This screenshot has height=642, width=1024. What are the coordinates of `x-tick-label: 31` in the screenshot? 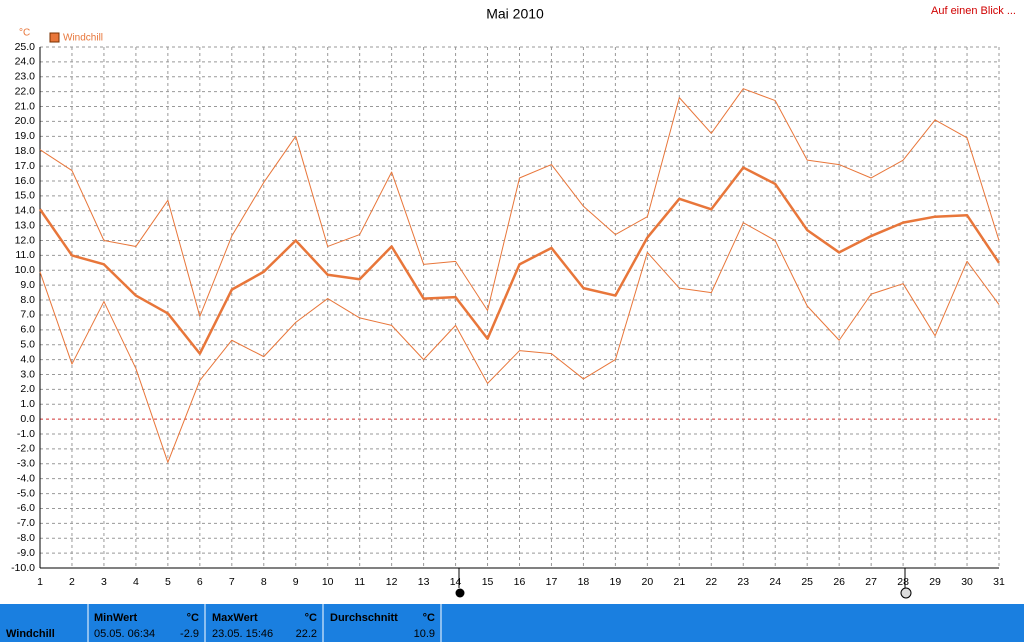 It's located at (999, 582).